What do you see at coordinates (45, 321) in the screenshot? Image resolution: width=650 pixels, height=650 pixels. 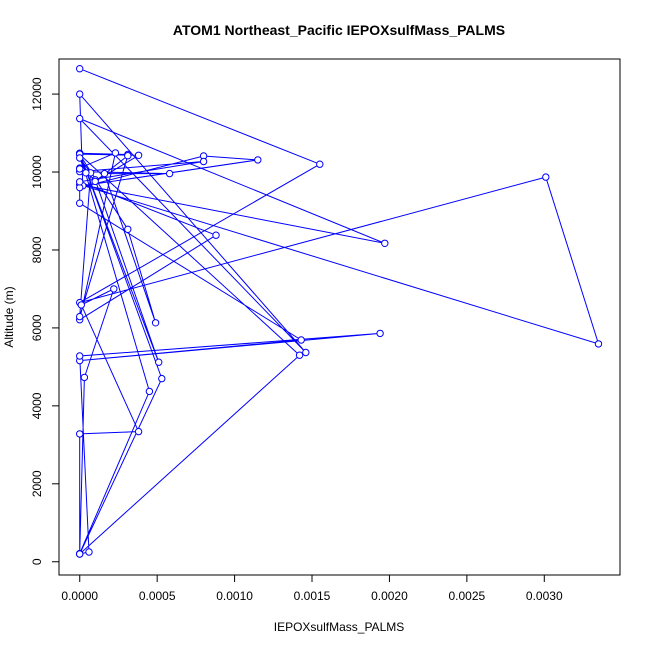 I see `y-axis: 0 2000 4000 6000 8000 10000 12000` at bounding box center [45, 321].